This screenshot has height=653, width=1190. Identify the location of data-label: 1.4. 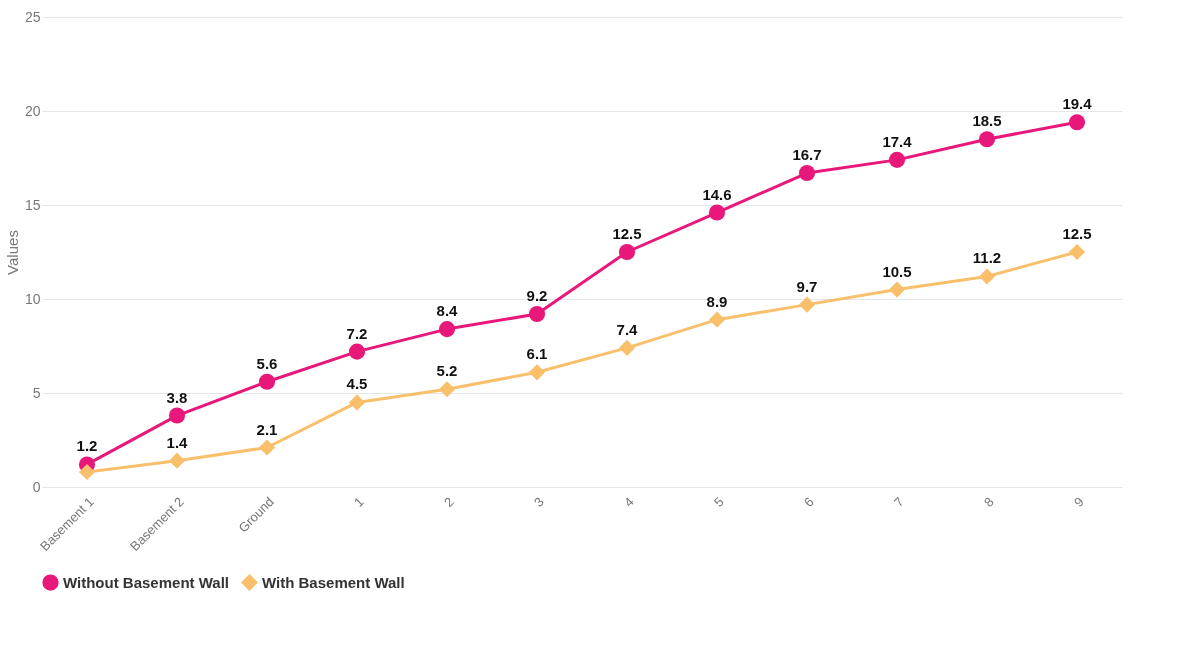
(177, 442).